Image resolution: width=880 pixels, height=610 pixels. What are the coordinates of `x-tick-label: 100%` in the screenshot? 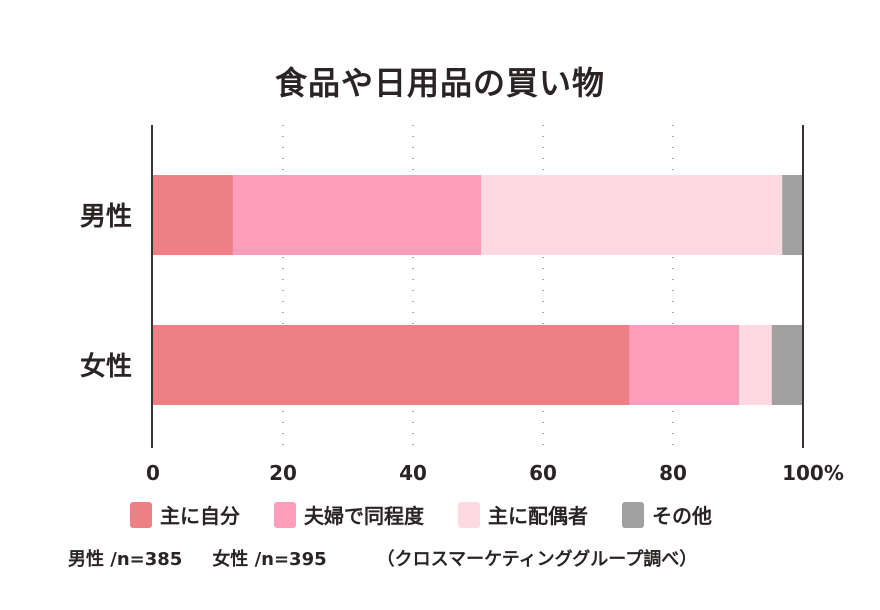 It's located at (813, 473).